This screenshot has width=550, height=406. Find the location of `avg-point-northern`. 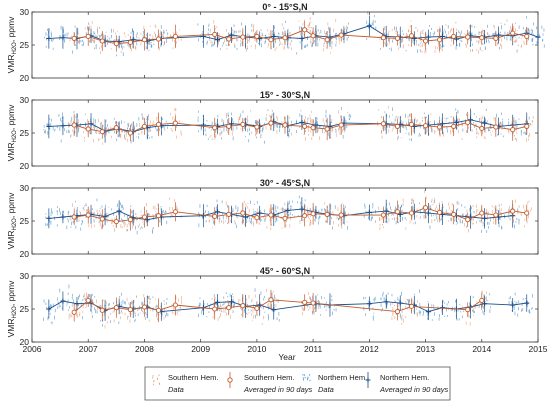

avg-point-northern is located at coordinates (288, 210).